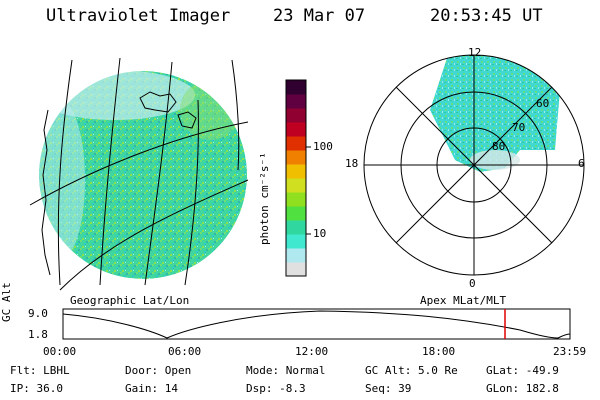  Describe the element at coordinates (439, 351) in the screenshot. I see `timeline-xtick-3: 18:00` at that location.